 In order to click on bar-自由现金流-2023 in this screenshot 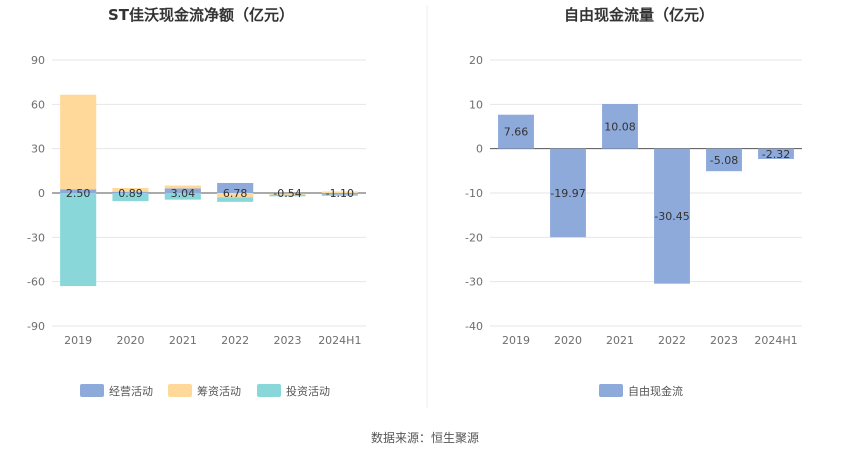, I will do `click(724, 160)`.